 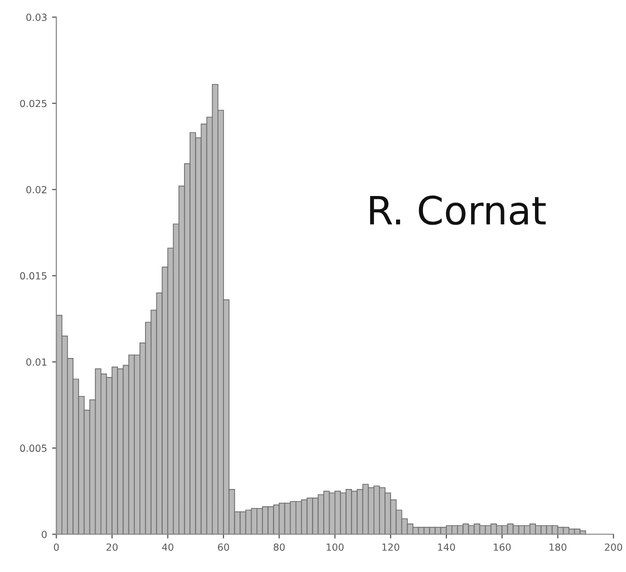 What do you see at coordinates (613, 547) in the screenshot?
I see `x-tick-label: 200` at bounding box center [613, 547].